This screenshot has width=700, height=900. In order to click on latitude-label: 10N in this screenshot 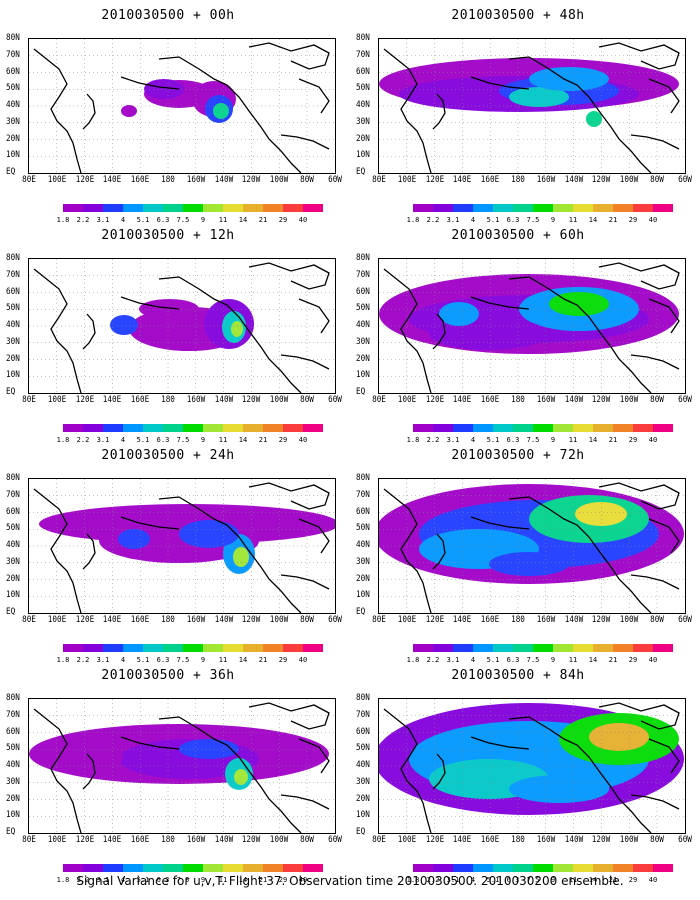, I will do `click(13, 595)`.